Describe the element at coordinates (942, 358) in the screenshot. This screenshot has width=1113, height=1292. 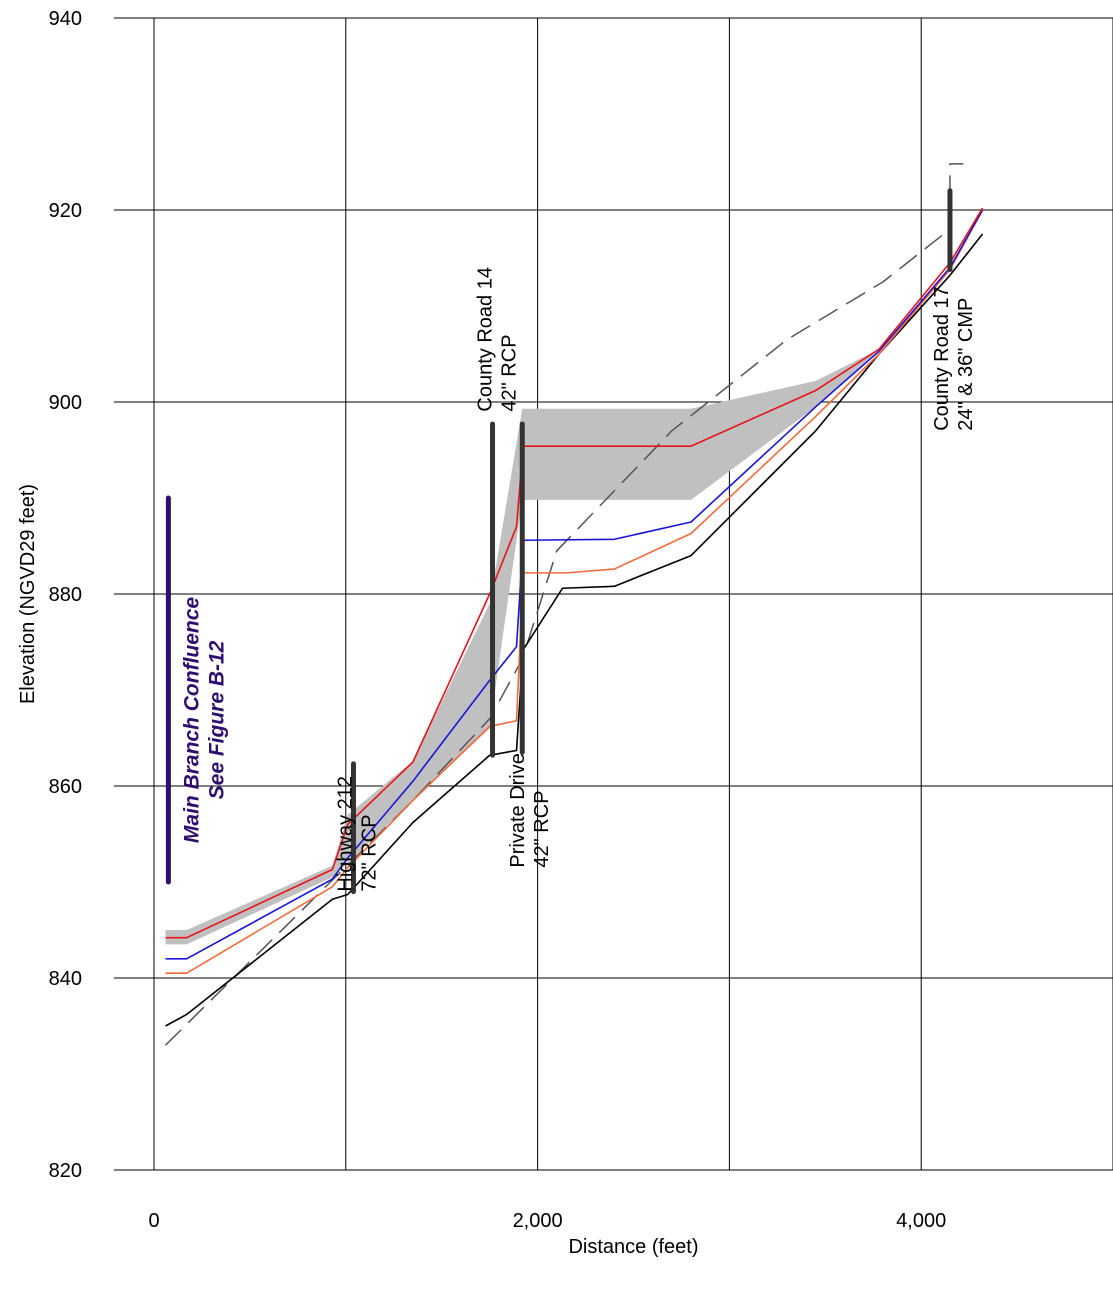
I see `structure-label-line: County Road 17` at that location.